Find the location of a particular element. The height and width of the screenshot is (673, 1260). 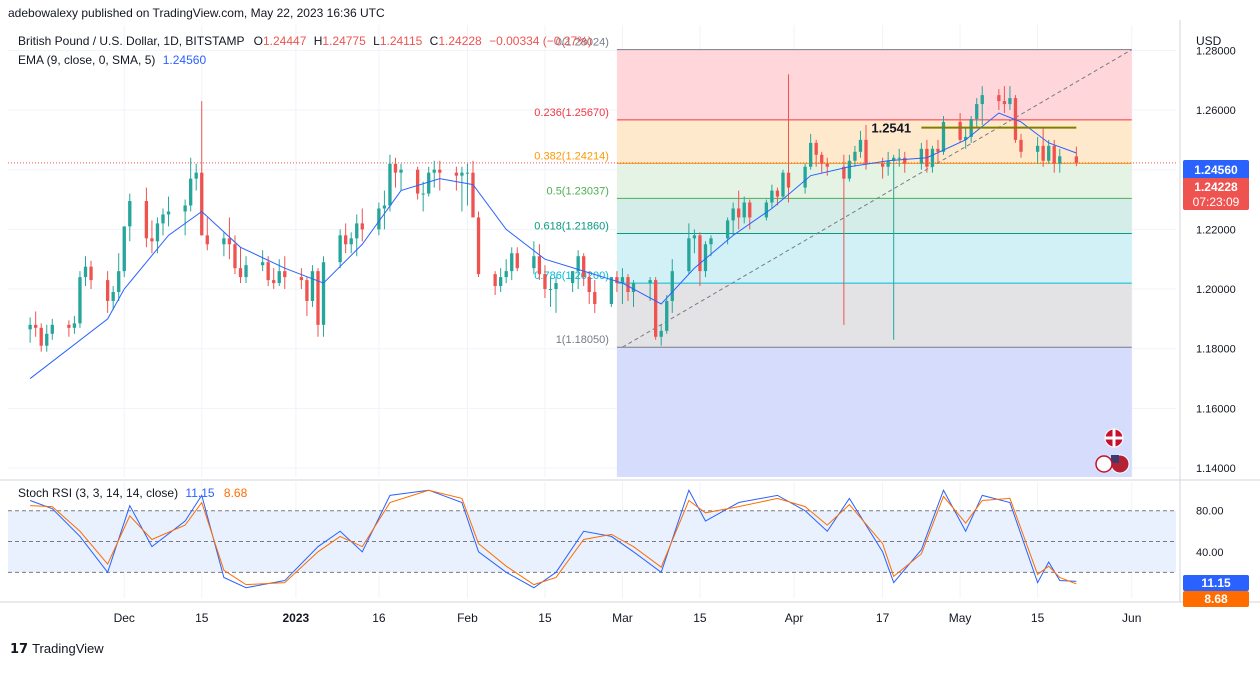

stoch-rsi-k-value: 11.15 is located at coordinates (200, 493).